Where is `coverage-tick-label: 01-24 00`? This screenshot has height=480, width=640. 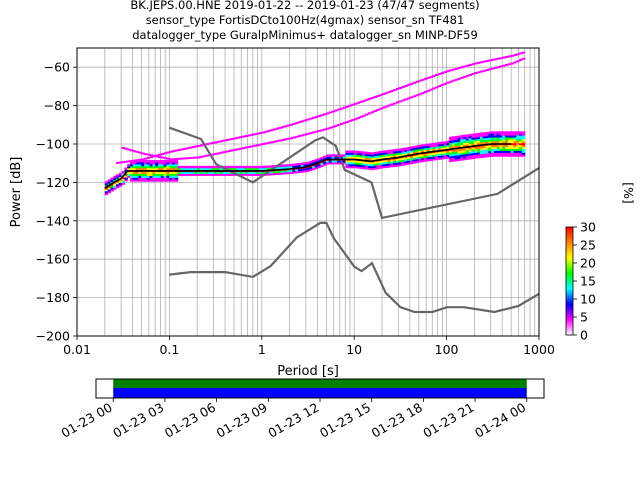
coverage-tick-label: 01-24 00 is located at coordinates (500, 420).